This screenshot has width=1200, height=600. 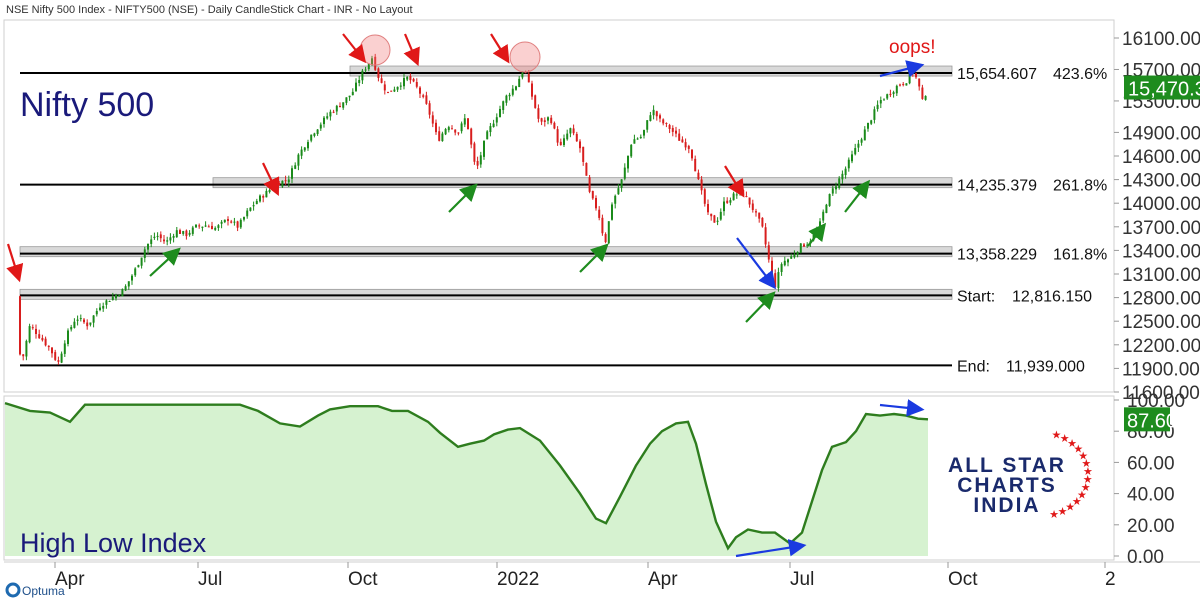 I want to click on y-tick-label: 13700.00, so click(x=1161, y=228).